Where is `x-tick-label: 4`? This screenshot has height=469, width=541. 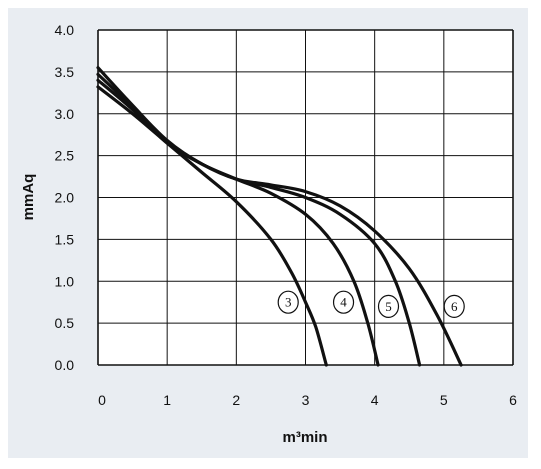
x-tick-label: 4 is located at coordinates (375, 400).